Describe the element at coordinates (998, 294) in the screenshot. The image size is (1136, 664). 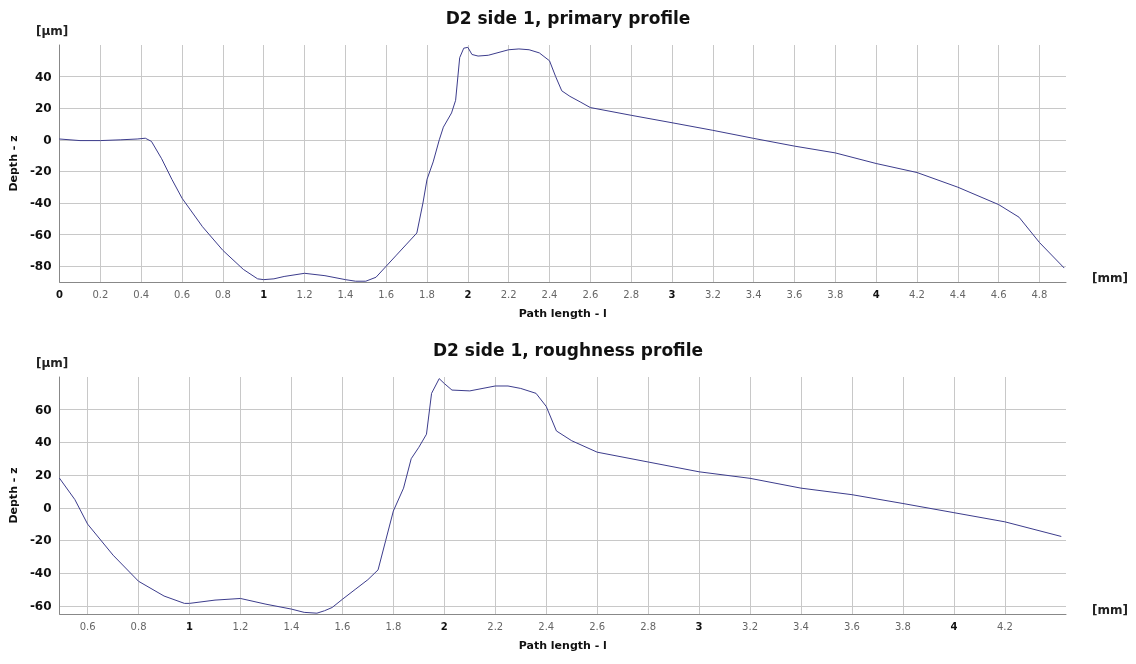
I see `x-tick-label: 4.6` at that location.